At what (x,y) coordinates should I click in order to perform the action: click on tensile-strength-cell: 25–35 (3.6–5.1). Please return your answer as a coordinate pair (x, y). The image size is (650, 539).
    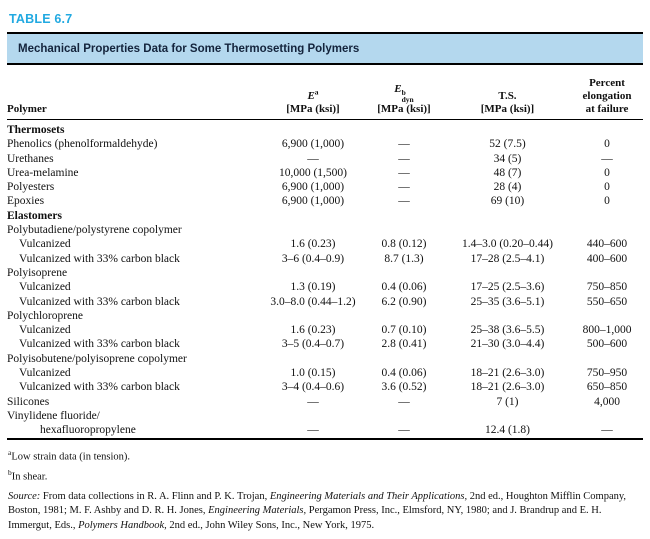
    Looking at the image, I should click on (507, 301).